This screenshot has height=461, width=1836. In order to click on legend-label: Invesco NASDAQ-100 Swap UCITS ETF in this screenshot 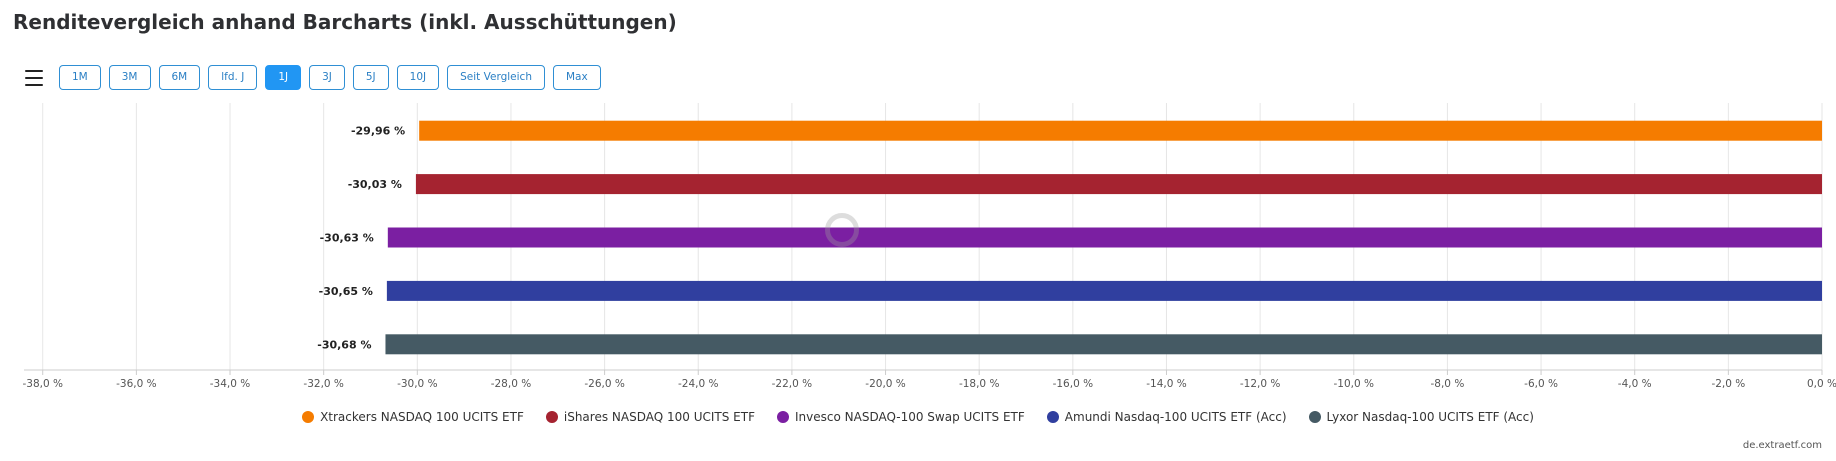, I will do `click(910, 417)`.